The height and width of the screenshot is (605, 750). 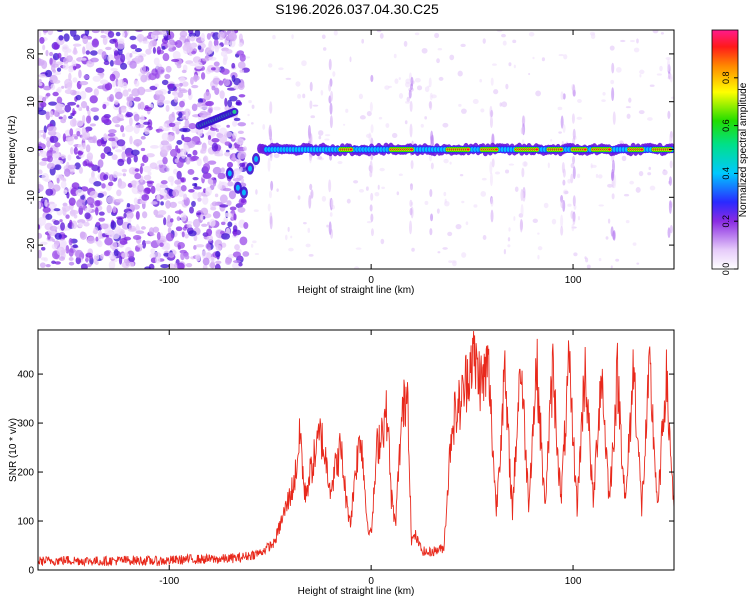 What do you see at coordinates (726, 173) in the screenshot?
I see `colorbar-tick-label: 0.4` at bounding box center [726, 173].